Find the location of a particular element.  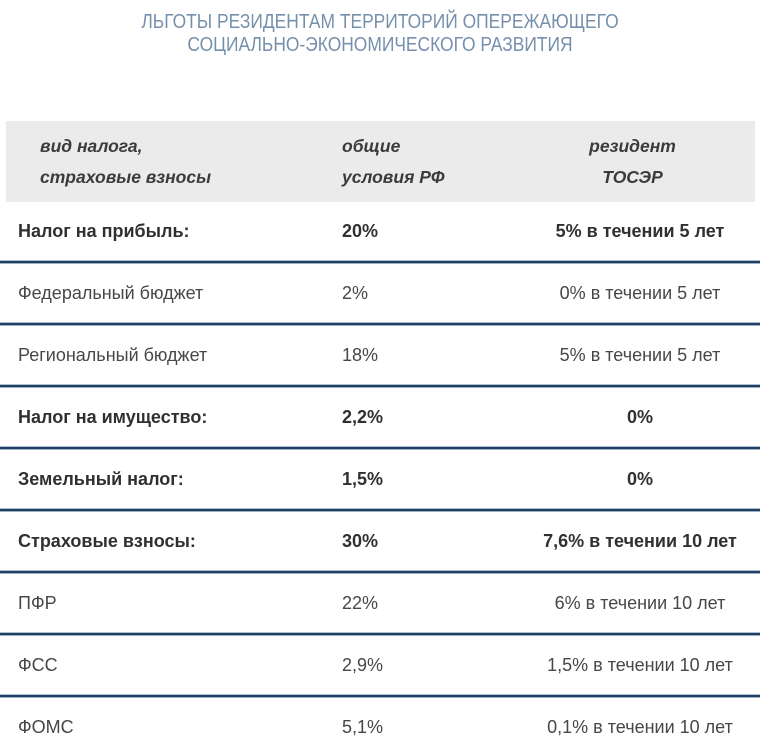

resident-rate-cell: 0% в течении 5 лет is located at coordinates (640, 292).